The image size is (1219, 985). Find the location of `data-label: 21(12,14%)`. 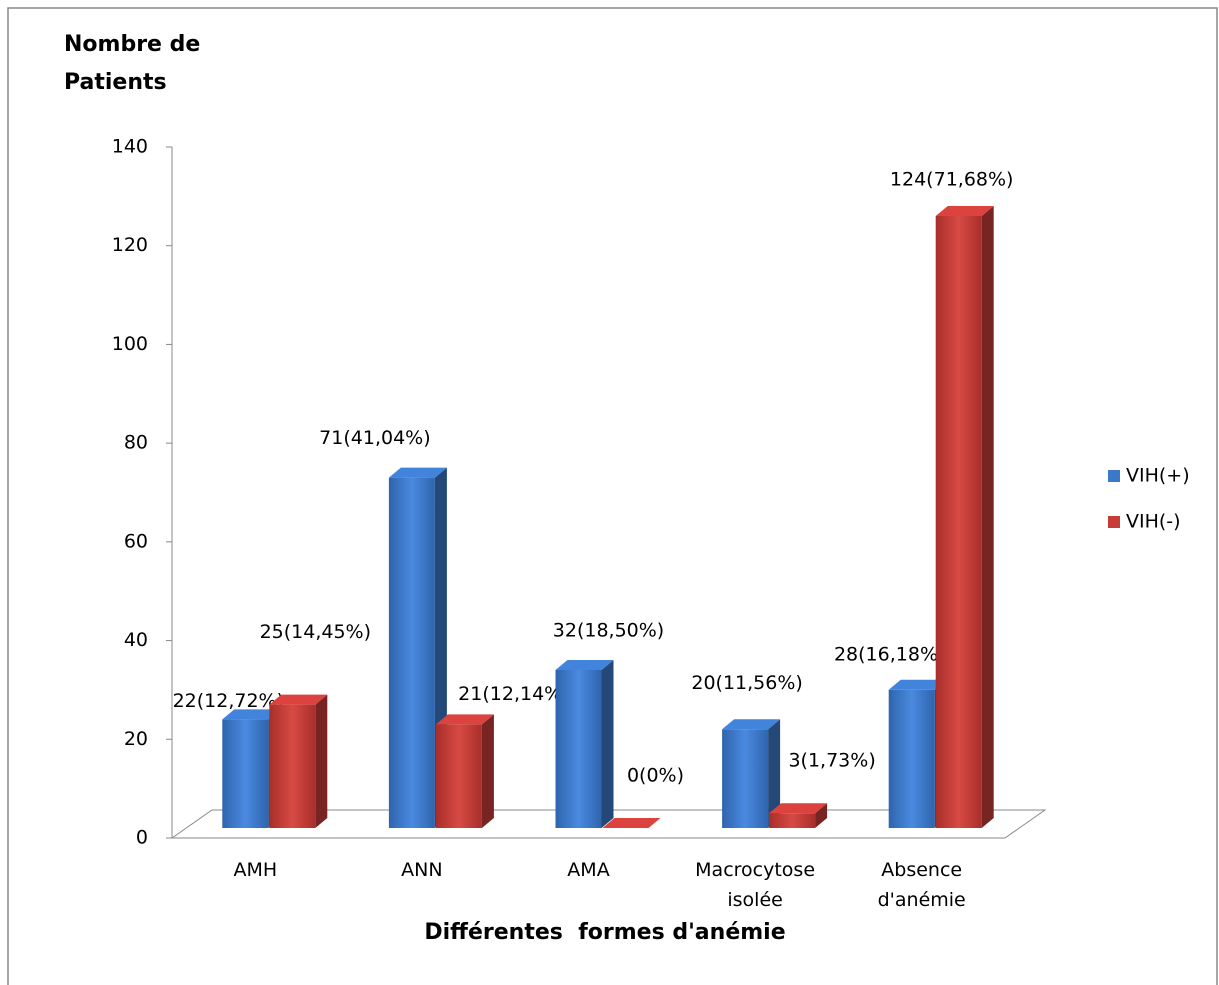

data-label: 21(12,14%) is located at coordinates (513, 694).